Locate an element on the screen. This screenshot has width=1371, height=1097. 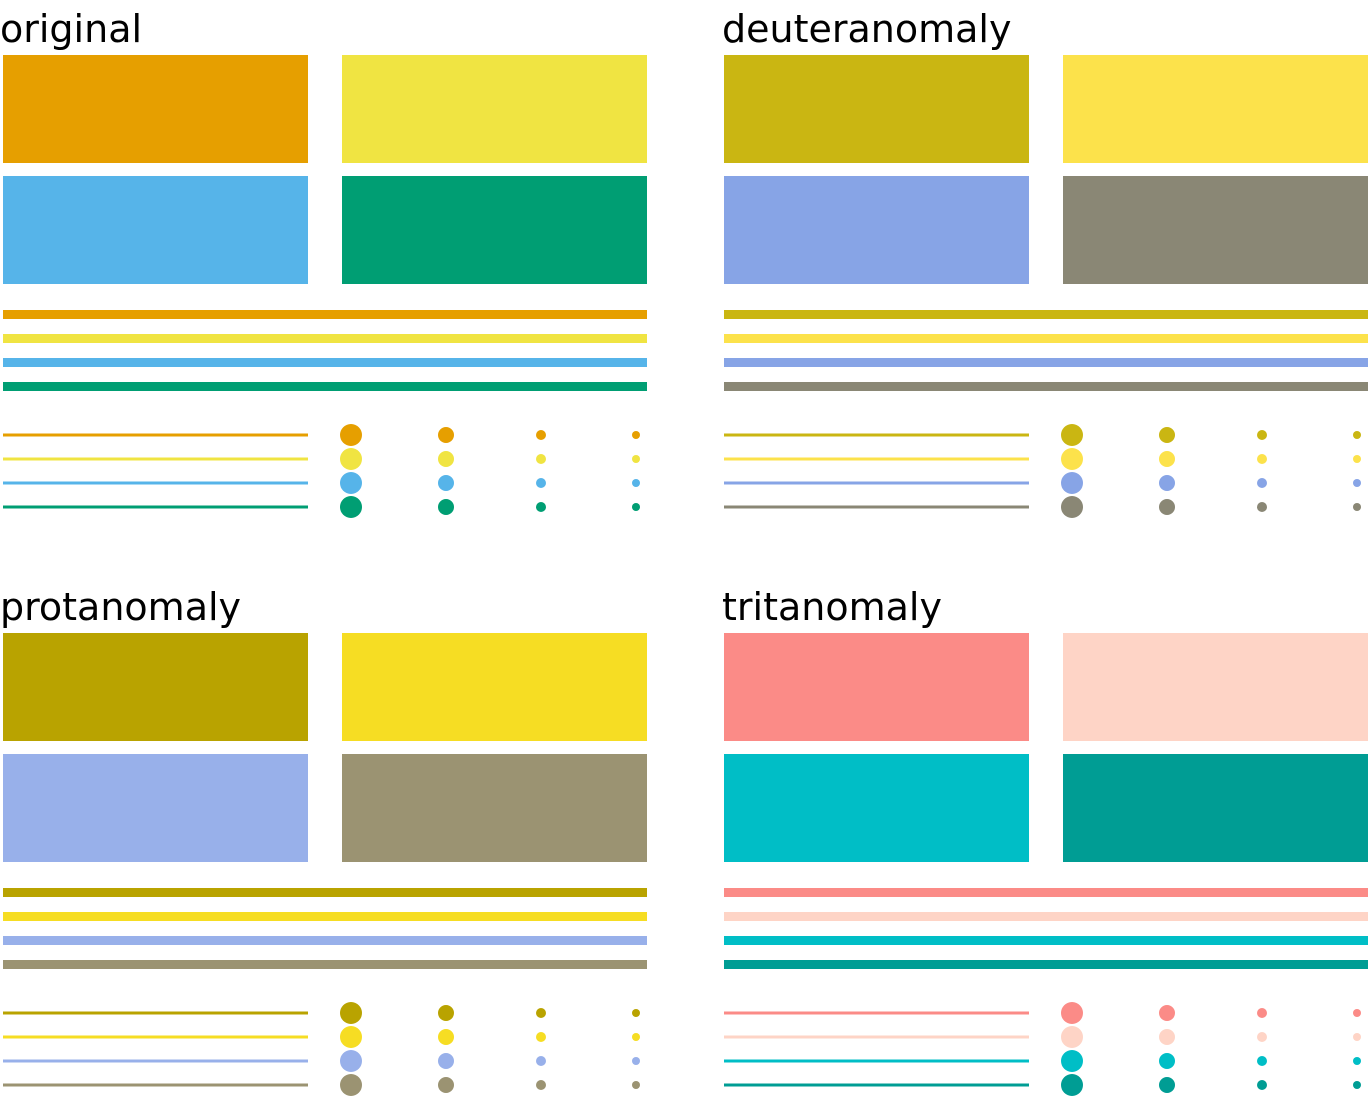
panel-title-protanomaly: protanomaly is located at coordinates (121, 607).